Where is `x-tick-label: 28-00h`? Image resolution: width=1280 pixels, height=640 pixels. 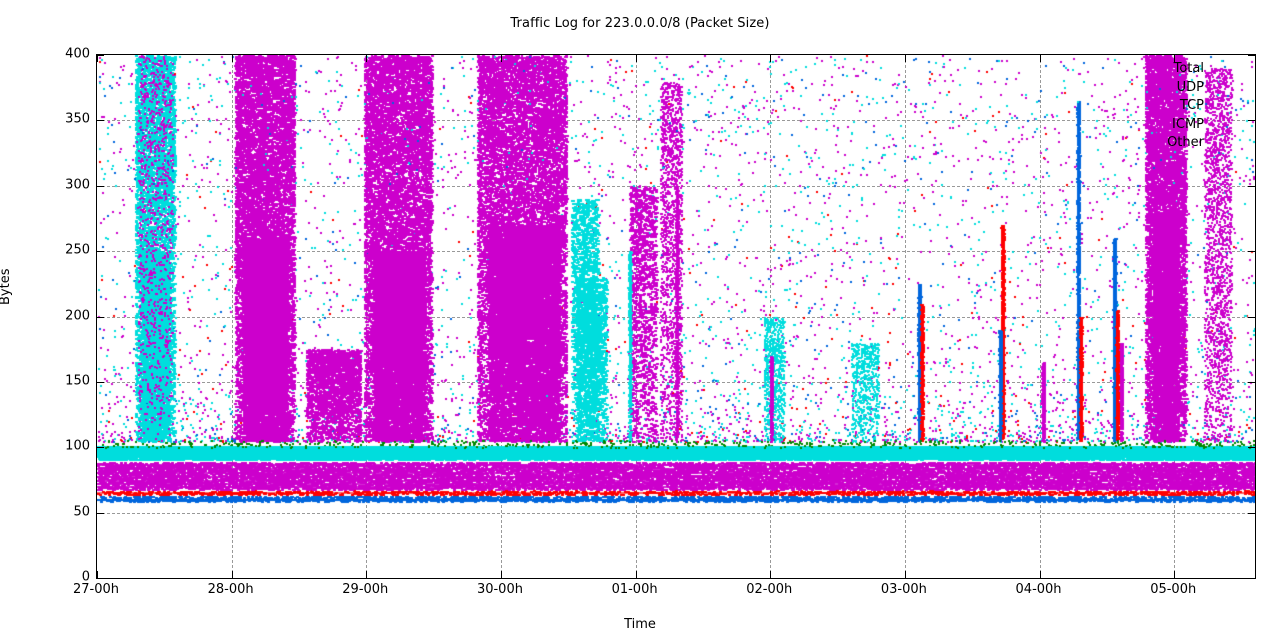
x-tick-label: 28-00h is located at coordinates (230, 589).